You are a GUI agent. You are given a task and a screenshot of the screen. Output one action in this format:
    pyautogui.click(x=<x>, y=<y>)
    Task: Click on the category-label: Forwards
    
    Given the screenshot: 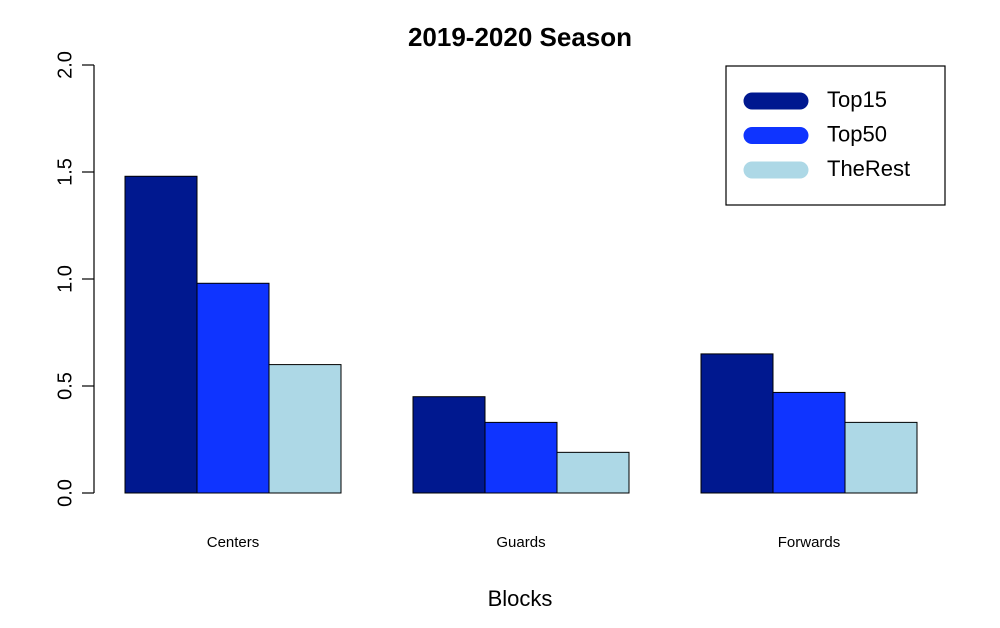 What is the action you would take?
    pyautogui.click(x=809, y=542)
    